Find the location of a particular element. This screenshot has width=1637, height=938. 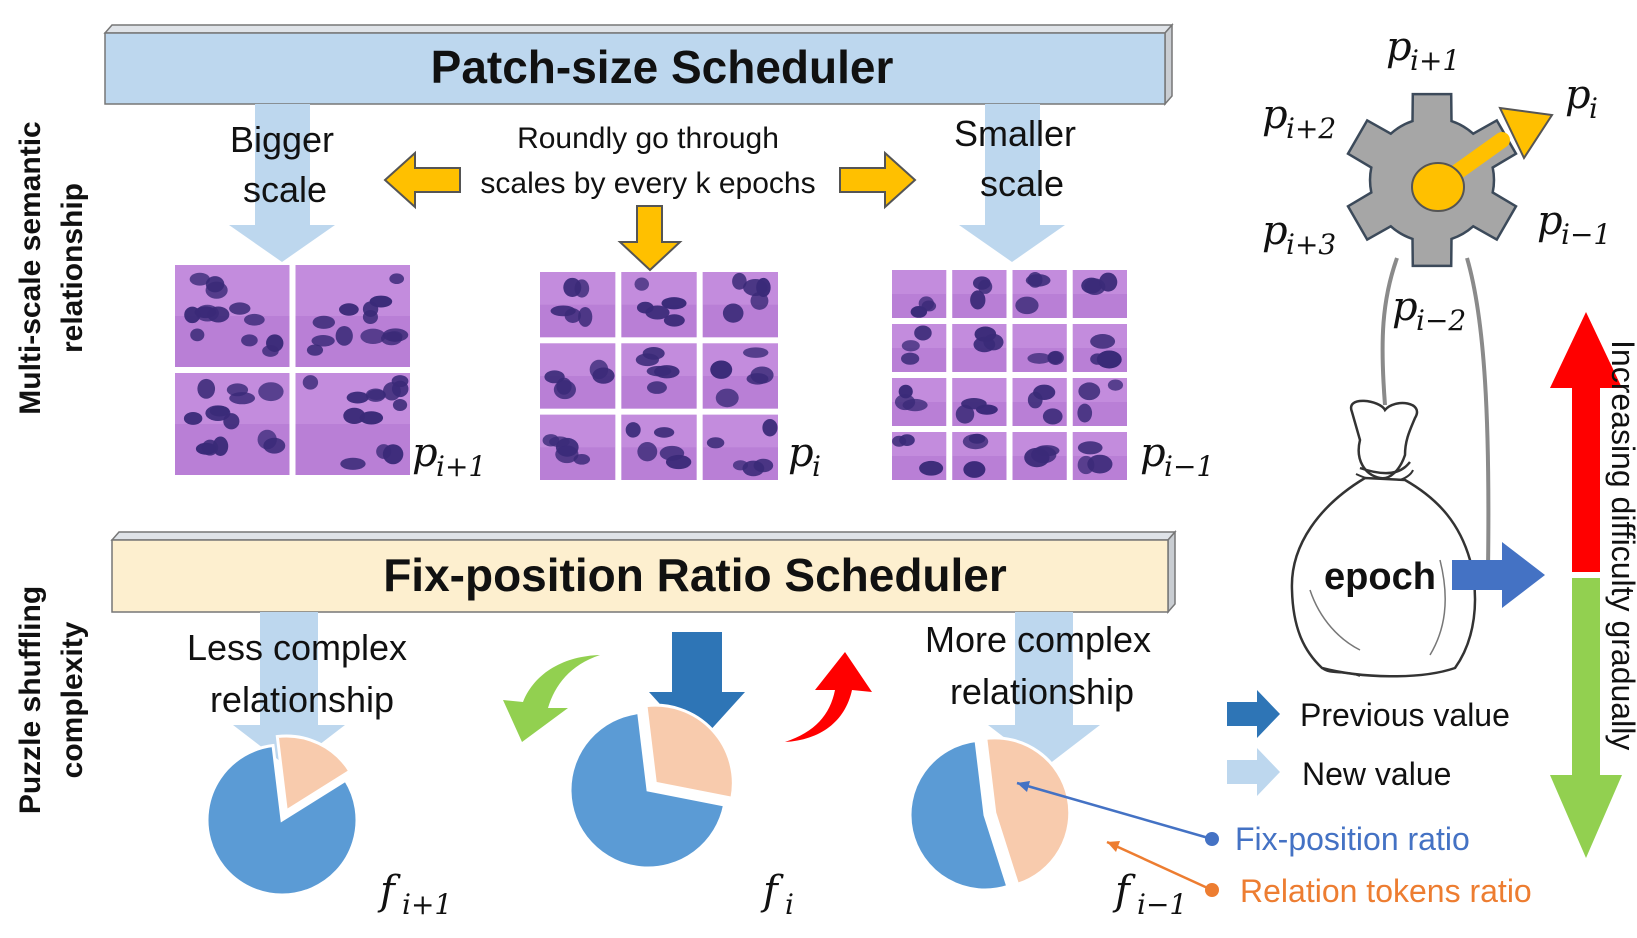

difficulty-label-group: Increasing difficulty gradually is located at coordinates (1621, 545).